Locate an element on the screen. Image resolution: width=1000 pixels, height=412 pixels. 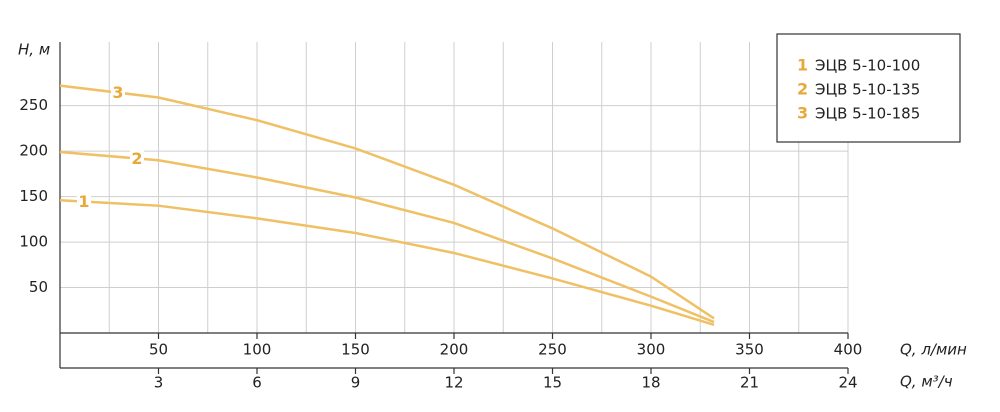
x-axis-label: Q, л/мин is located at coordinates (933, 350).